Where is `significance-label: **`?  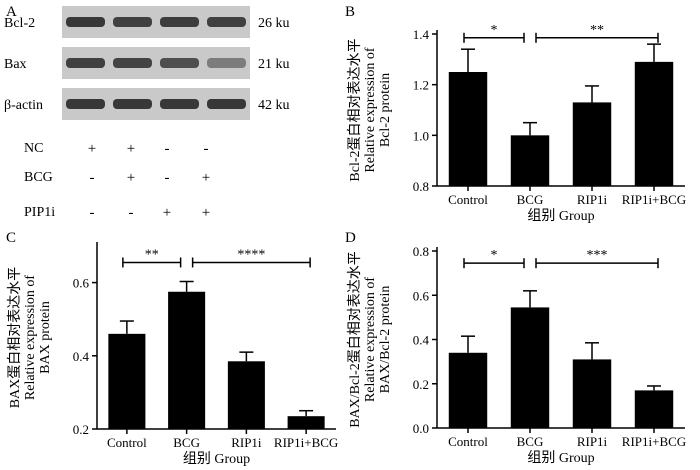 significance-label: ** is located at coordinates (152, 254).